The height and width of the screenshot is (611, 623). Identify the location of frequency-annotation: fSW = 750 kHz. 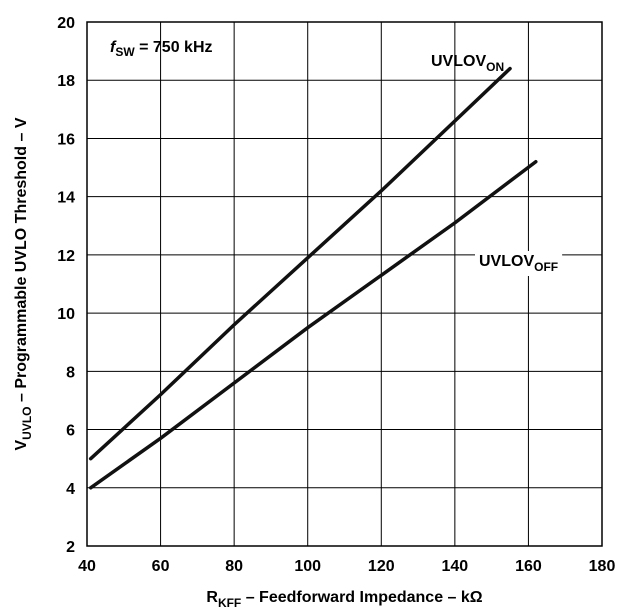
(161, 49).